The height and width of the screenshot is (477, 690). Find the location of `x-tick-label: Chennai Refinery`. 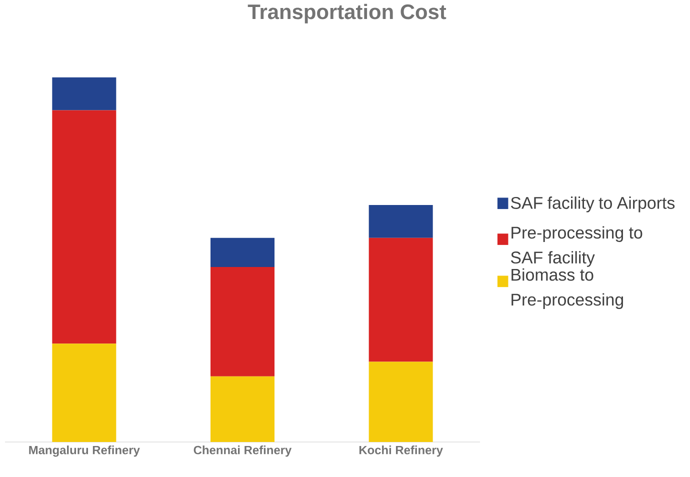

x-tick-label: Chennai Refinery is located at coordinates (243, 451).